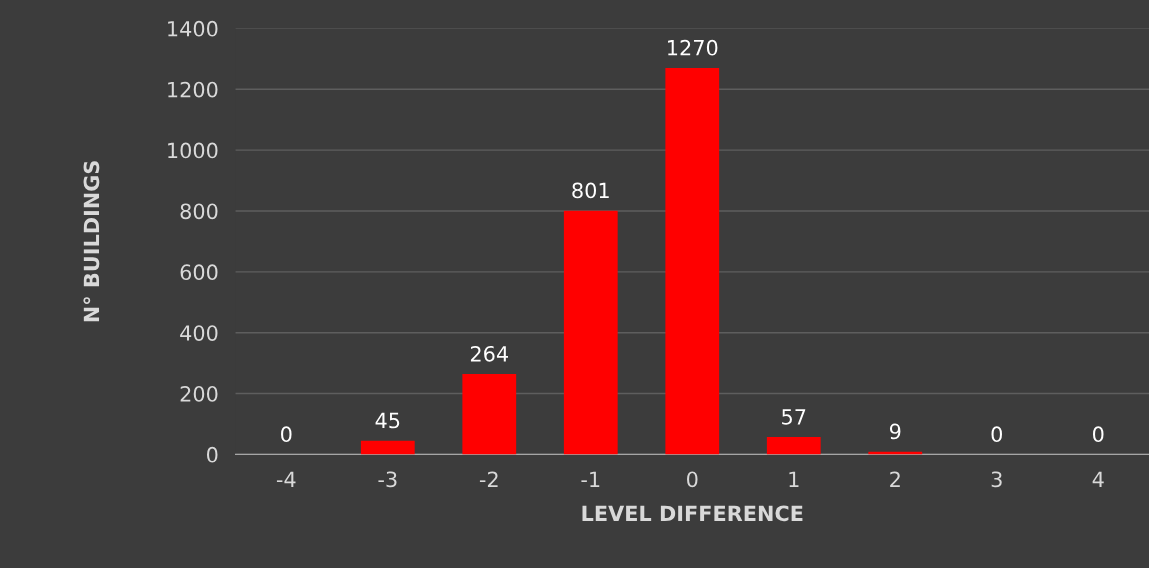  Describe the element at coordinates (692, 479) in the screenshot. I see `x-tick-label: 0` at that location.